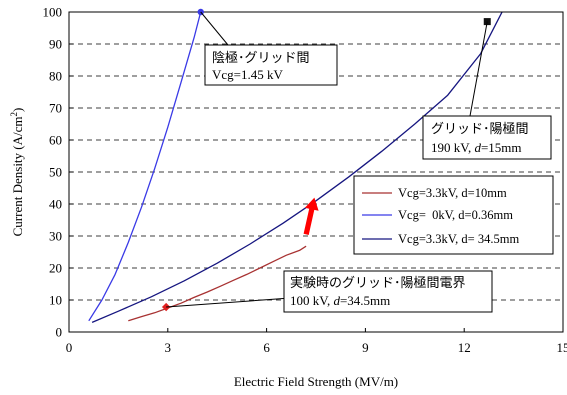 This screenshot has width=567, height=395. I want to click on y-tick-label-40: 40, so click(55, 204).